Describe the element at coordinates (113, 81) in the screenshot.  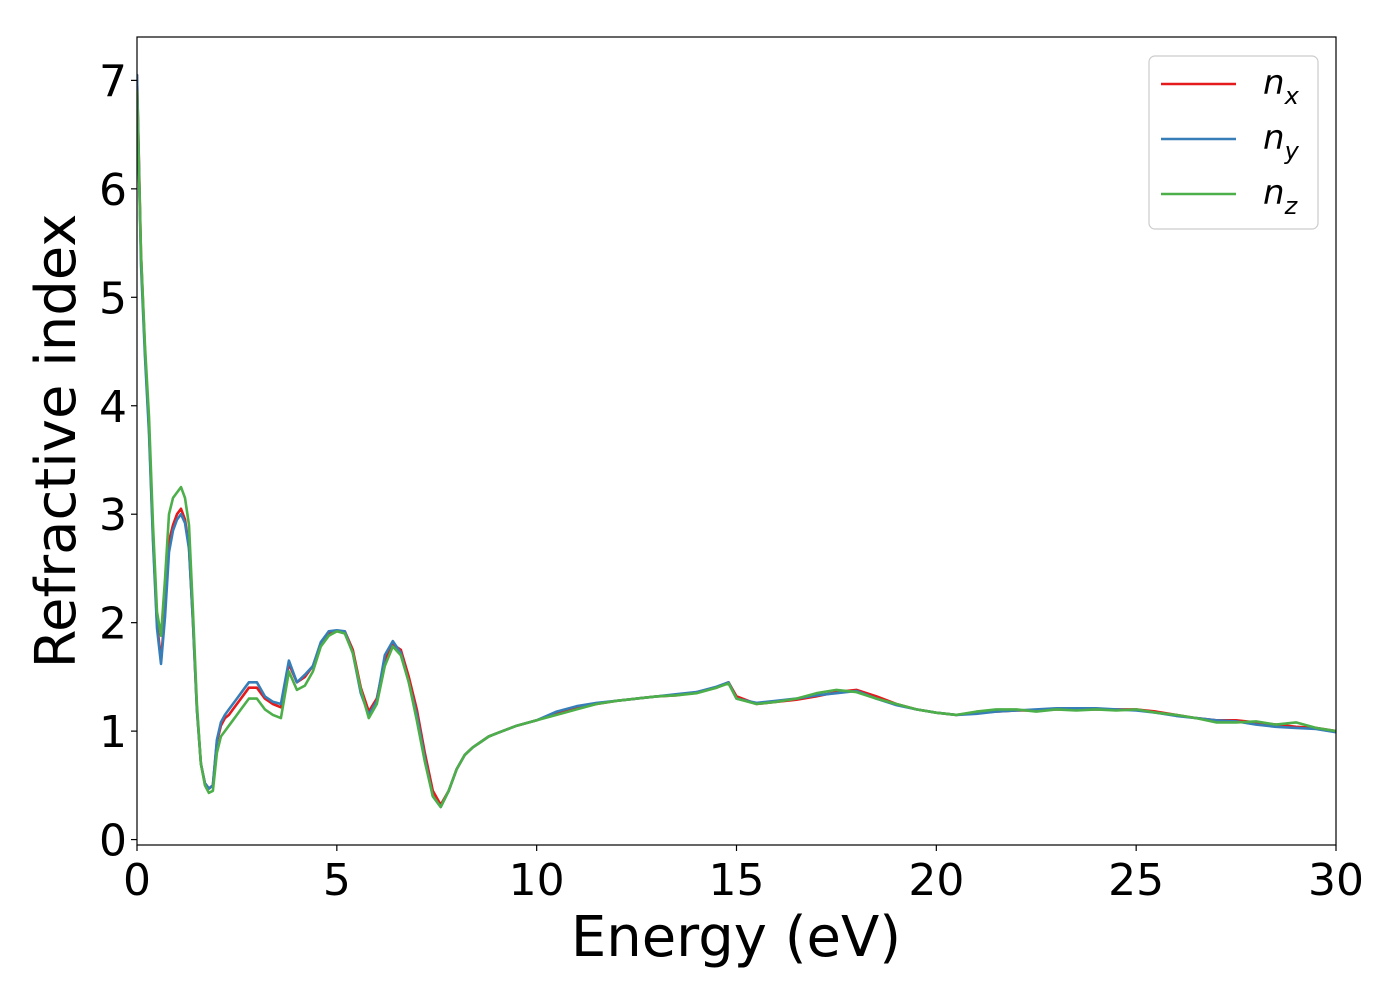
I see `y-tick-label: 7` at that location.